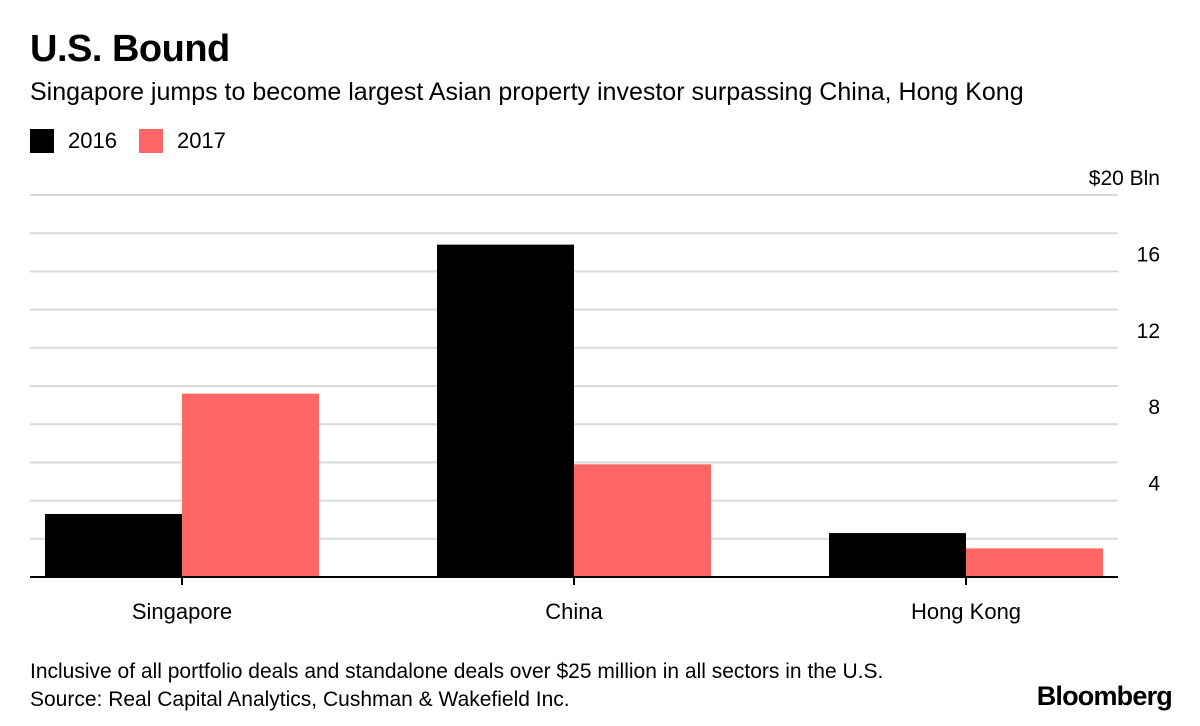 This screenshot has width=1200, height=726. I want to click on bar-2016-china, so click(505, 410).